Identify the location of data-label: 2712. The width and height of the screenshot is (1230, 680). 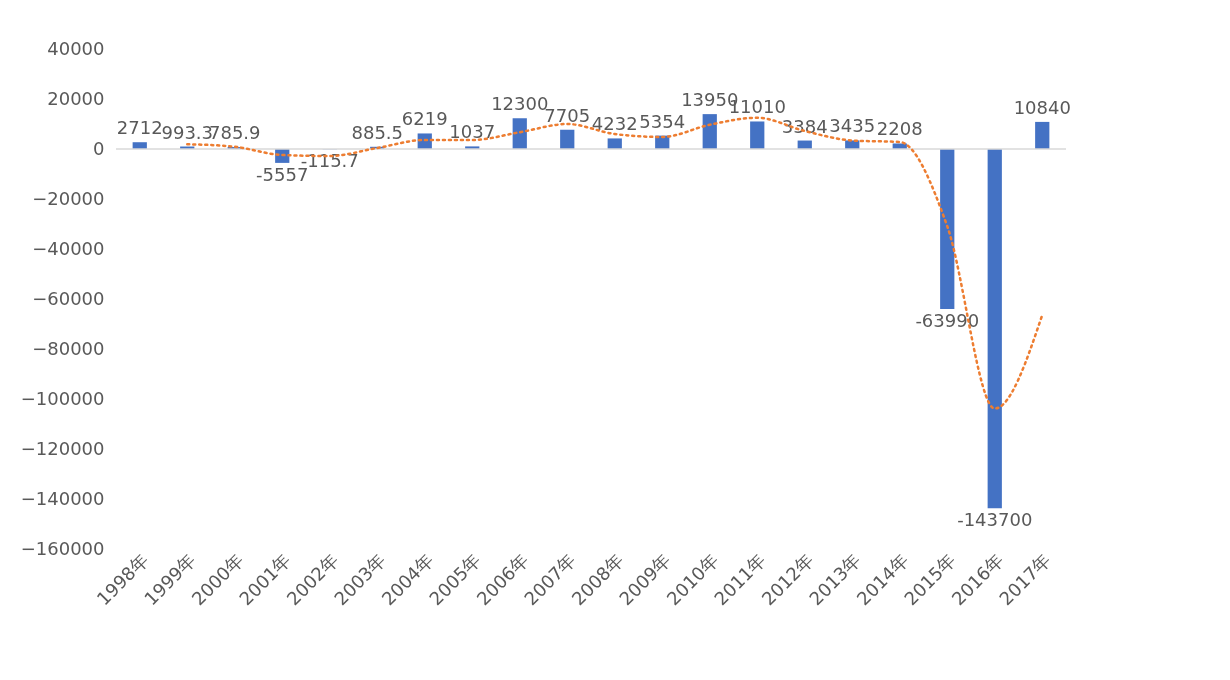
(139, 128).